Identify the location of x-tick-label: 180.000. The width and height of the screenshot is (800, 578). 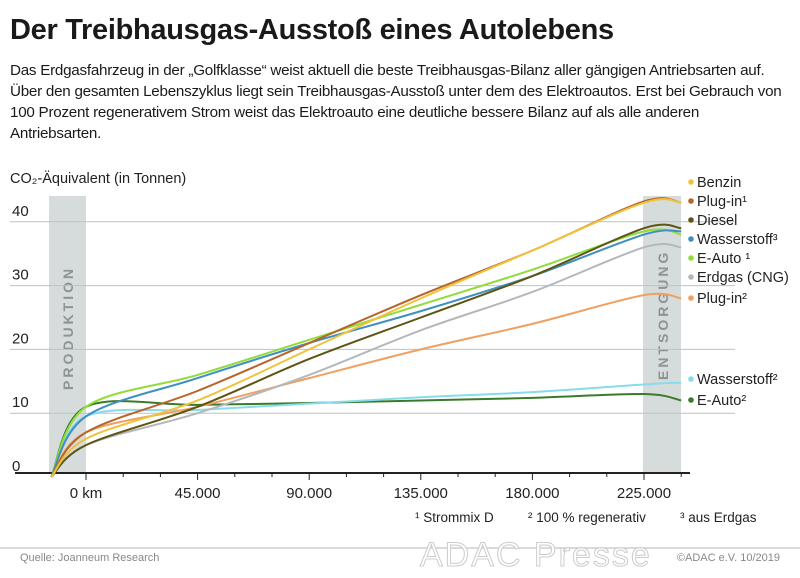
(532, 493).